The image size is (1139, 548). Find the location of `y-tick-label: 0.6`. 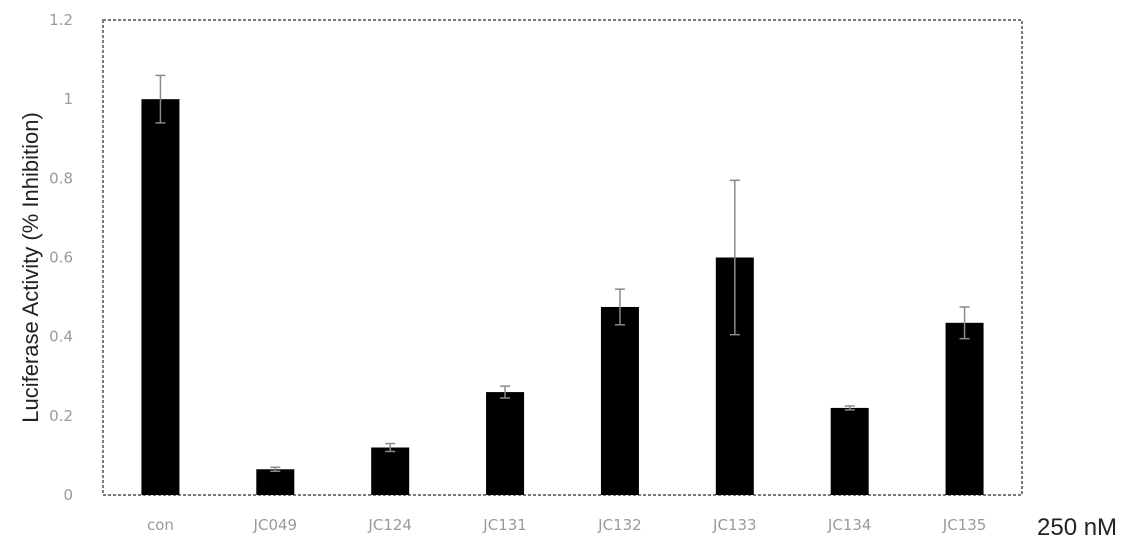

y-tick-label: 0.6 is located at coordinates (61, 258).